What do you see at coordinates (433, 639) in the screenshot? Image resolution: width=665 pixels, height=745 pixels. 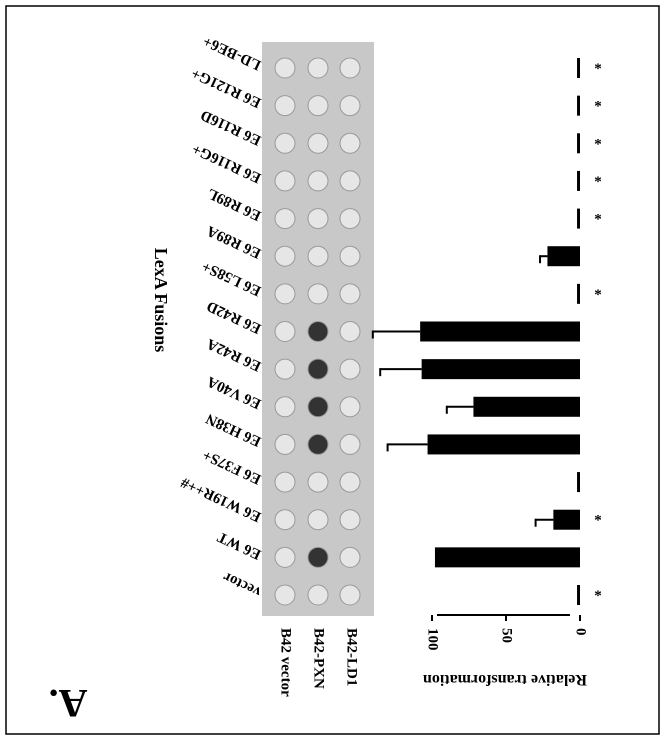 I see `tick-label: 100` at bounding box center [433, 639].